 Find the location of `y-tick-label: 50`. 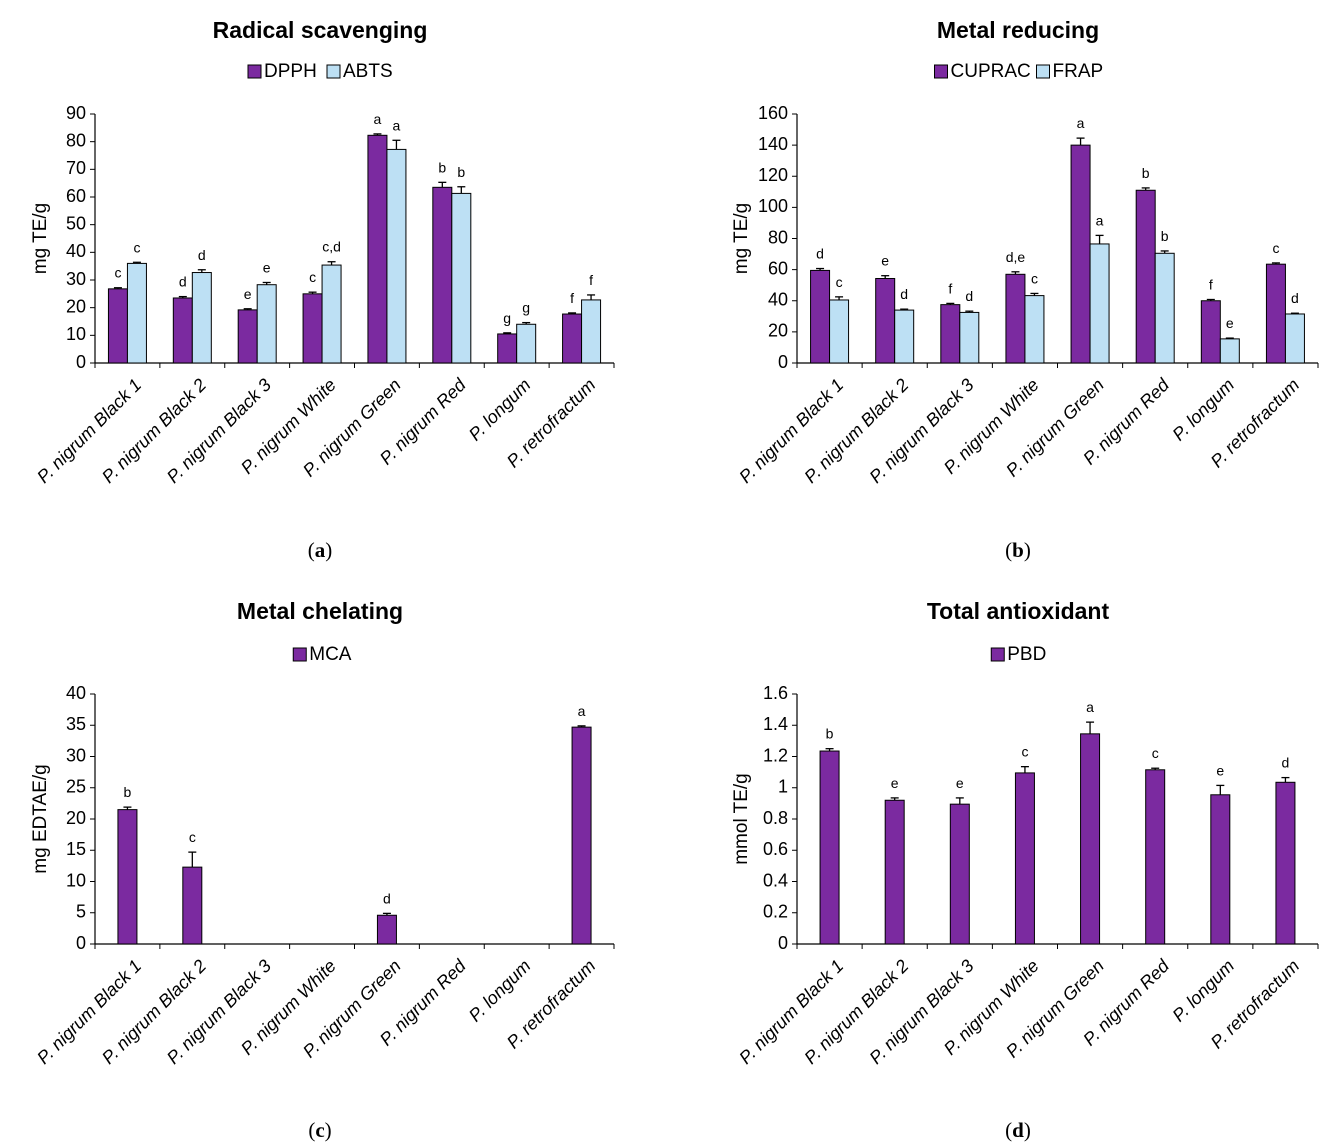

y-tick-label: 50 is located at coordinates (76, 223).